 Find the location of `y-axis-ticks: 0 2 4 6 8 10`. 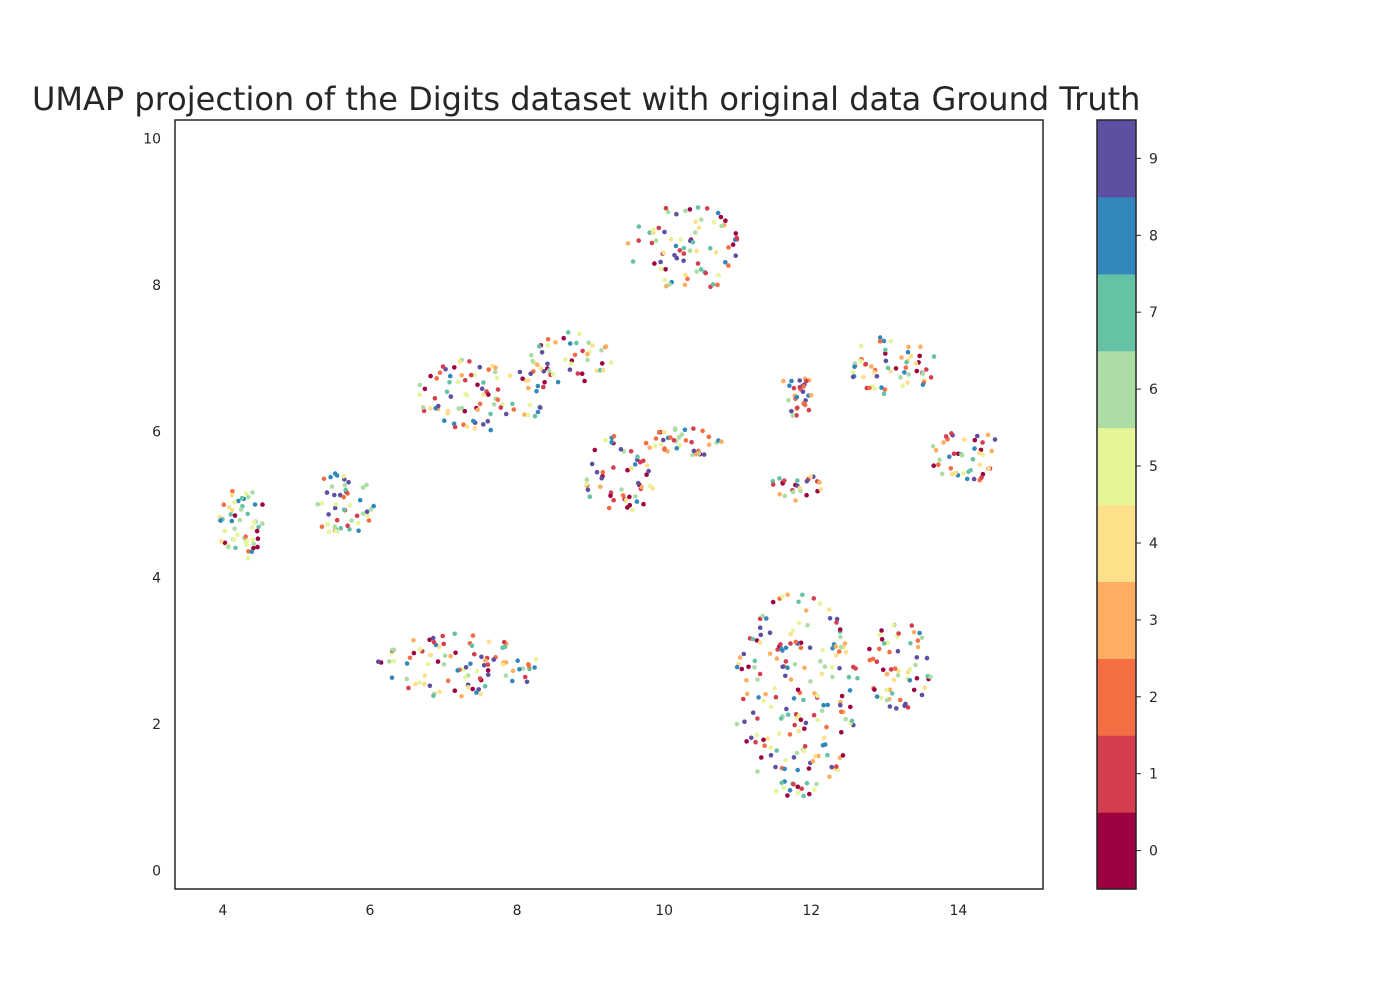

y-axis-ticks: 0 2 4 6 8 10 is located at coordinates (152, 505).